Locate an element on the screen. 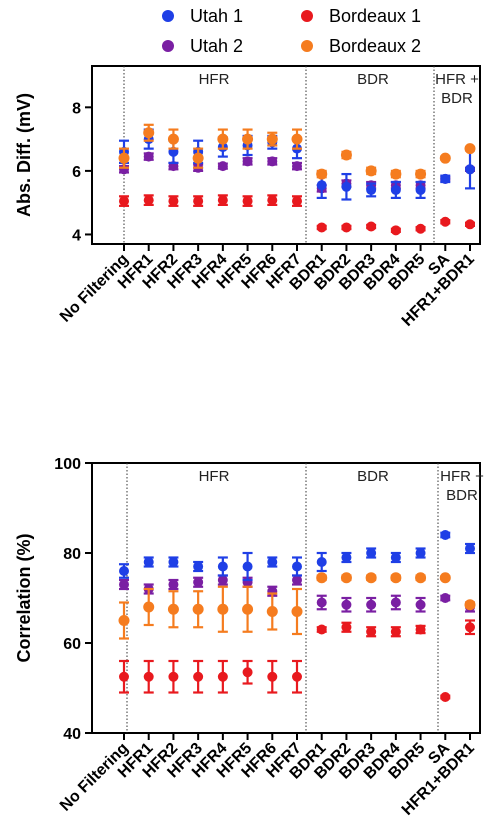 This screenshot has height=837, width=493. y-tick-label: 80 is located at coordinates (72, 554).